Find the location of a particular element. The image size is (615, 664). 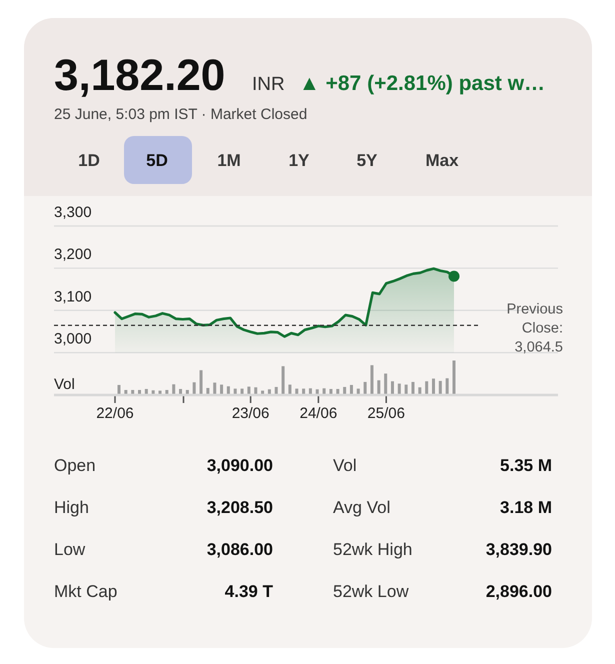

y-tick-label: 3,200 is located at coordinates (73, 255).